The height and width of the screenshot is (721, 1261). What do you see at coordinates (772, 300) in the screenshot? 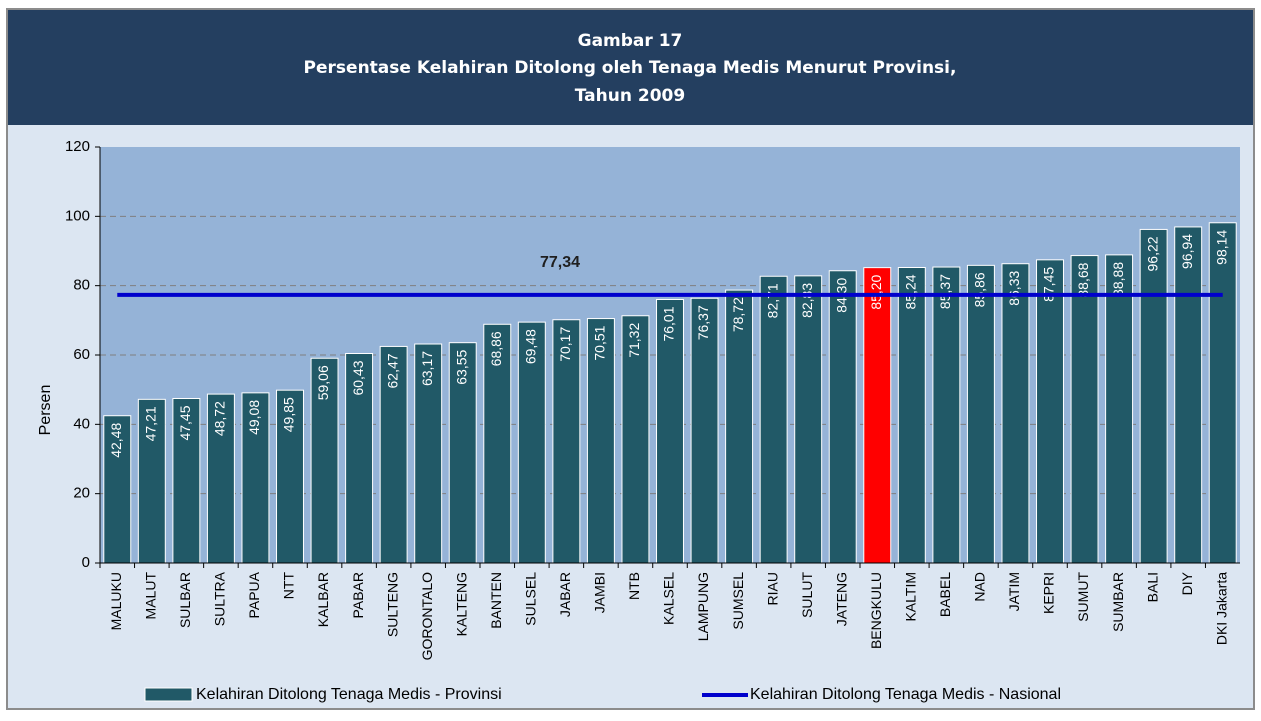
I see `value-label: 82,71` at bounding box center [772, 300].